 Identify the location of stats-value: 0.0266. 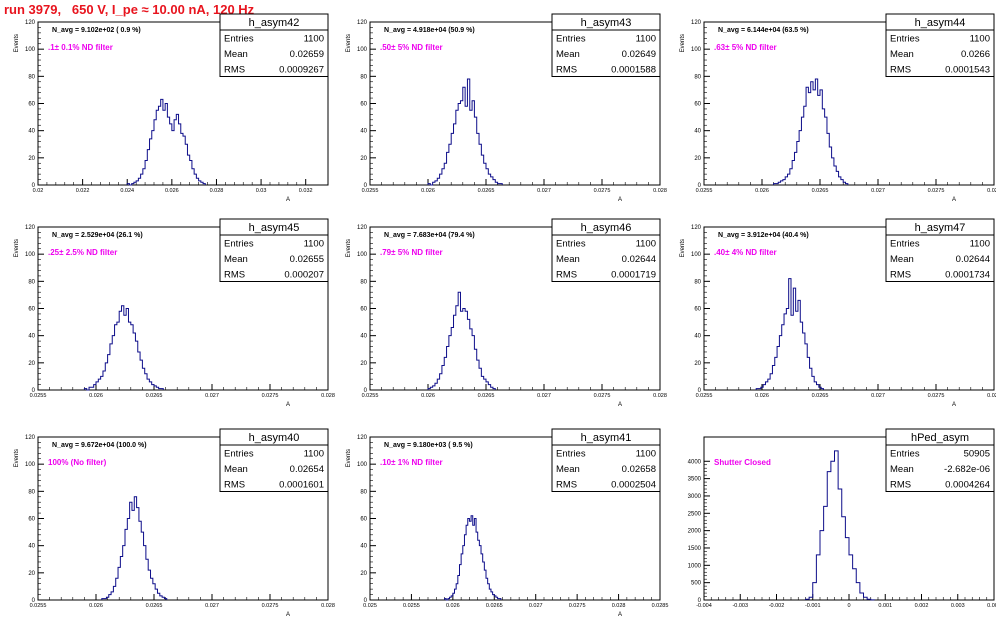
(975, 54).